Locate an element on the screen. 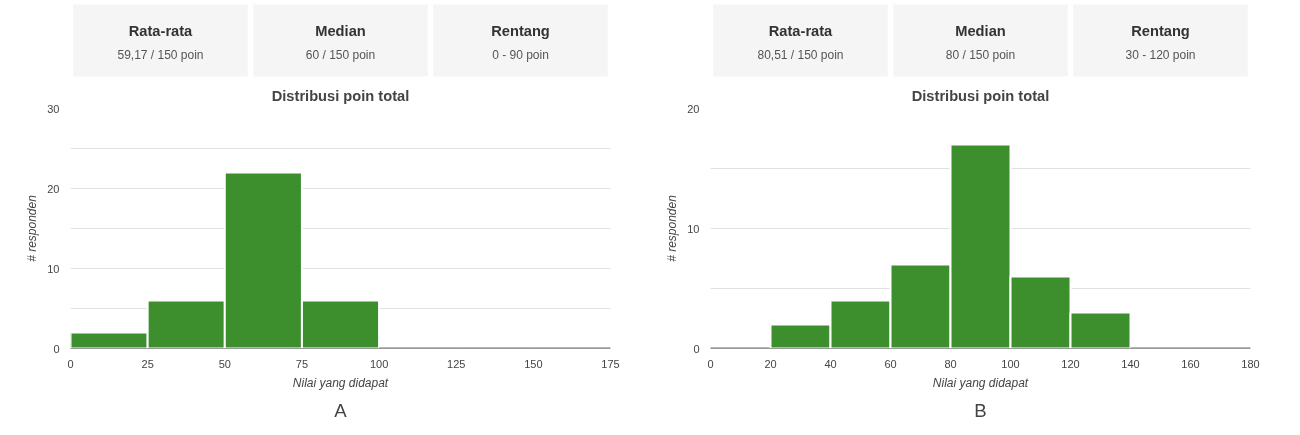 Image resolution: width=1300 pixels, height=435 pixels. text: 30 - 120 poin is located at coordinates (1160, 54).